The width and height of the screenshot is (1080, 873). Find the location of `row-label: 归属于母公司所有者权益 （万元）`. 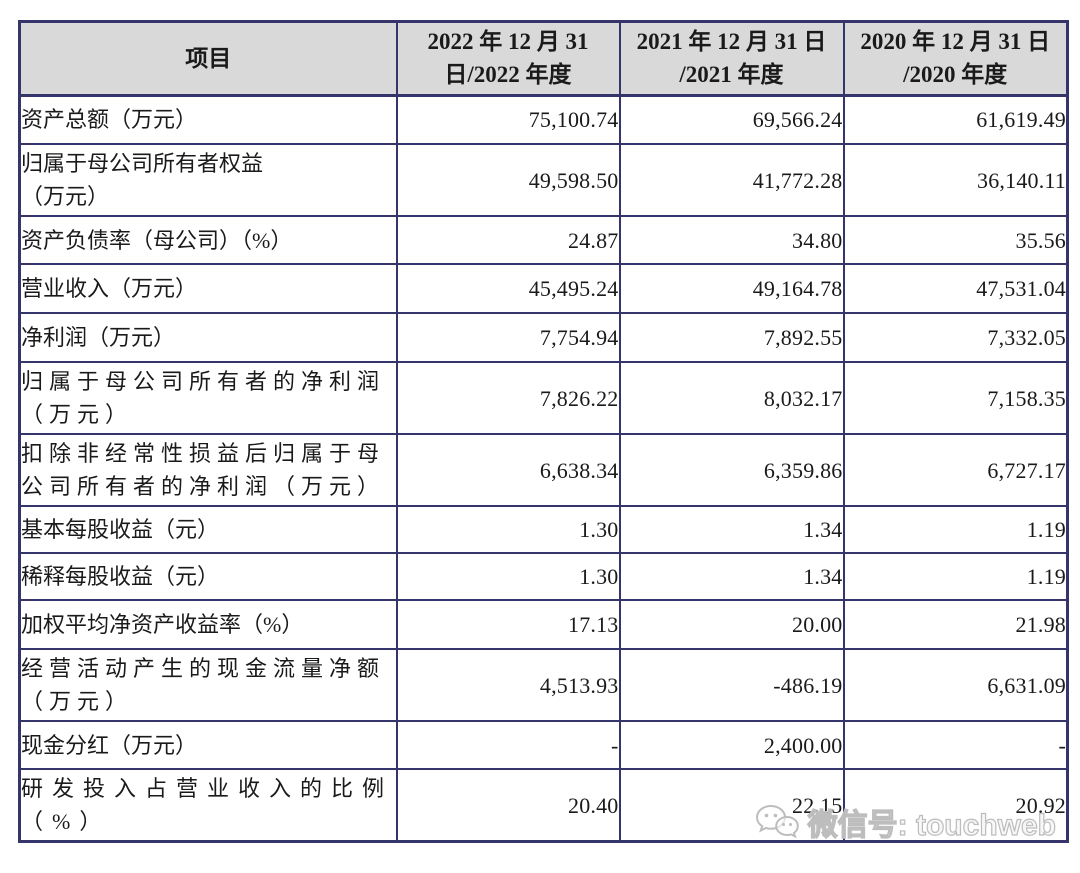

row-label: 归属于母公司所有者权益 （万元） is located at coordinates (208, 180).